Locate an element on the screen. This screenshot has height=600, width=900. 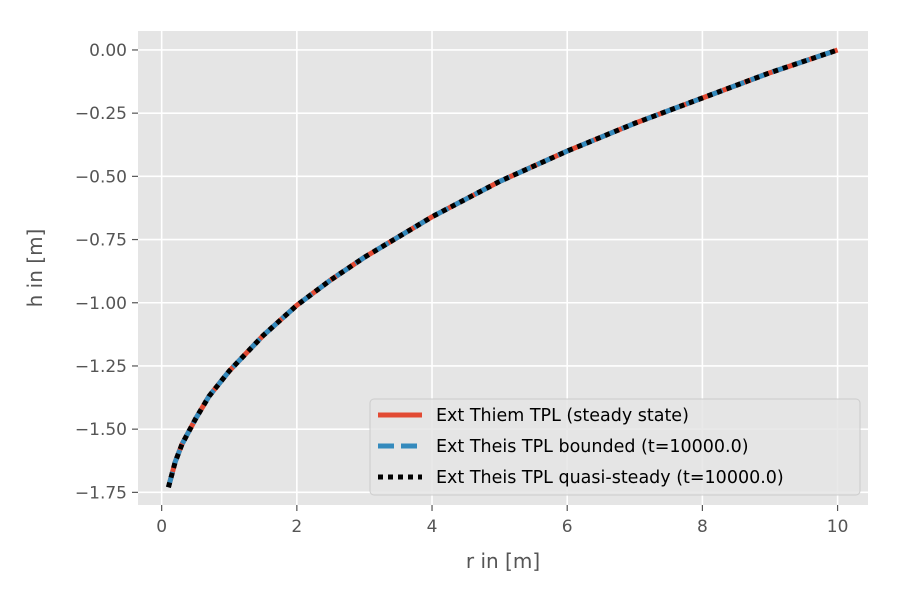
legend-label-3: Ext Theis TPL quasi-steady (t=10000.0) is located at coordinates (610, 478).